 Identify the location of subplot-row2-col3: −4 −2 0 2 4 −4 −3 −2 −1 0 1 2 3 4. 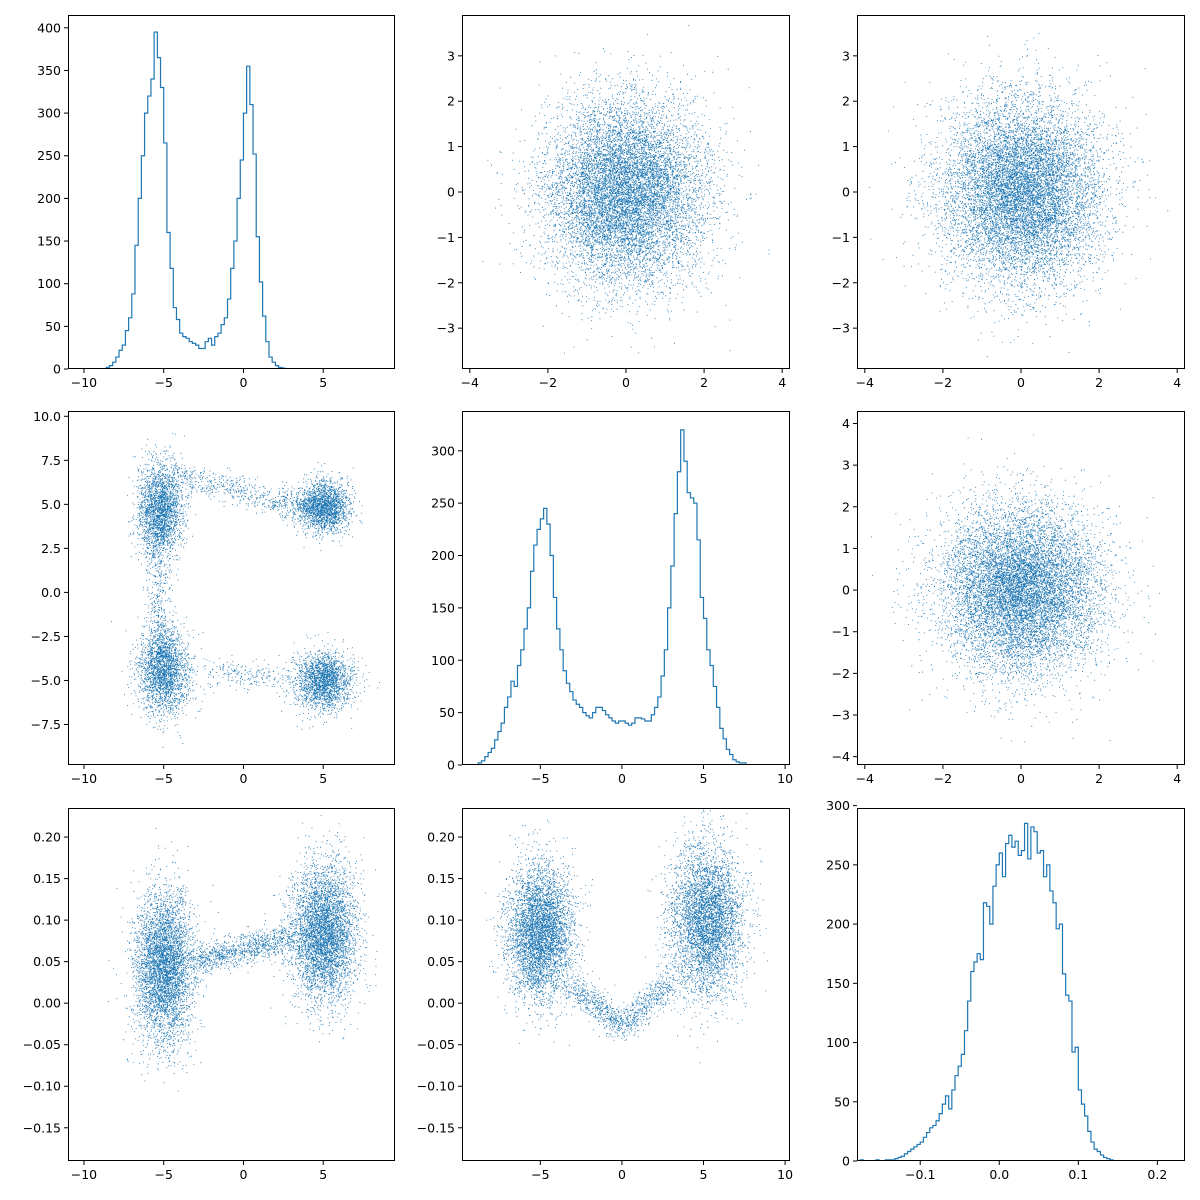
(1008, 598).